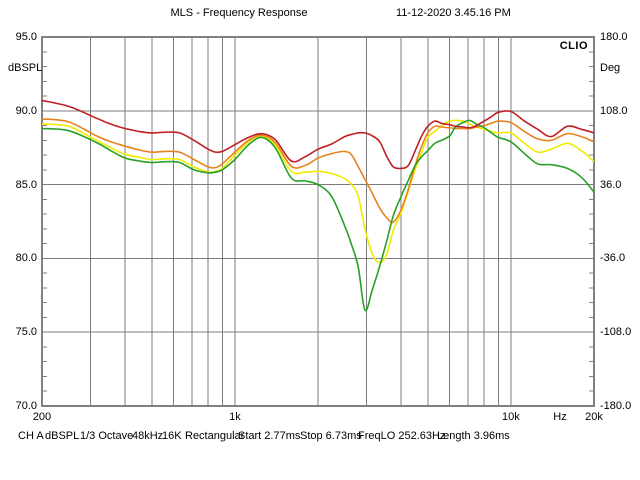  What do you see at coordinates (26, 332) in the screenshot?
I see `y-tick-label-left: 75.0` at bounding box center [26, 332].